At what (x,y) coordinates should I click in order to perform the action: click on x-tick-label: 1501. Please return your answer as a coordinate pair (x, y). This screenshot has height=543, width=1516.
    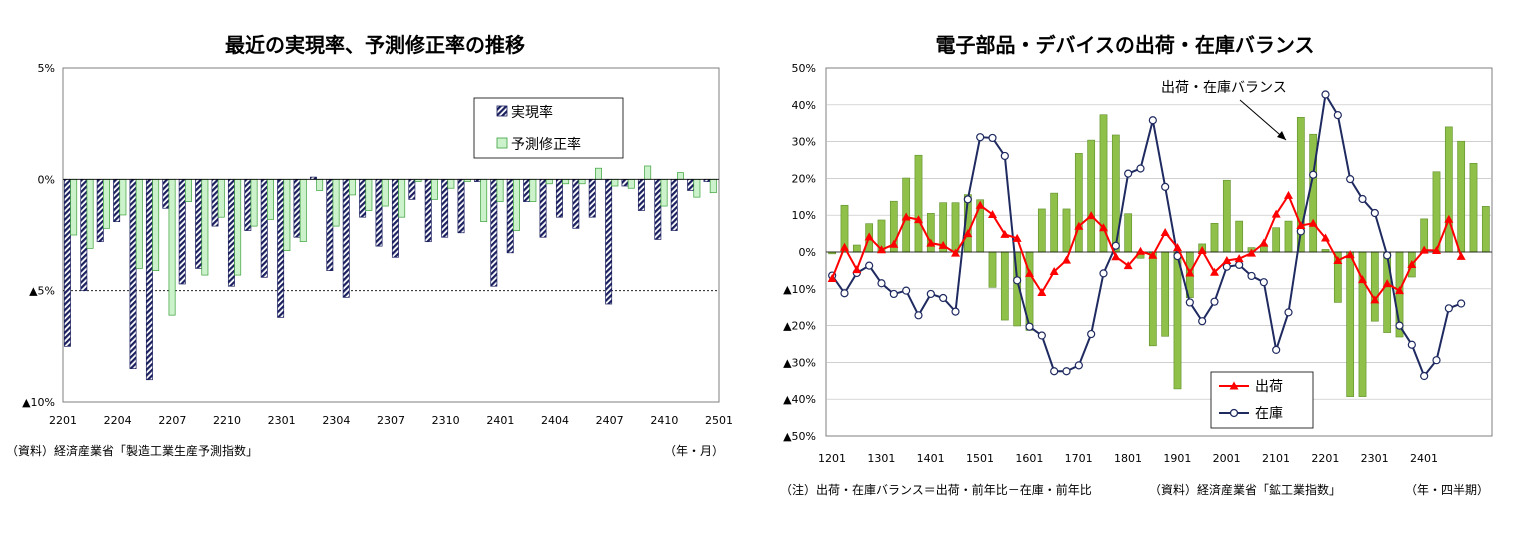
    Looking at the image, I should click on (980, 458).